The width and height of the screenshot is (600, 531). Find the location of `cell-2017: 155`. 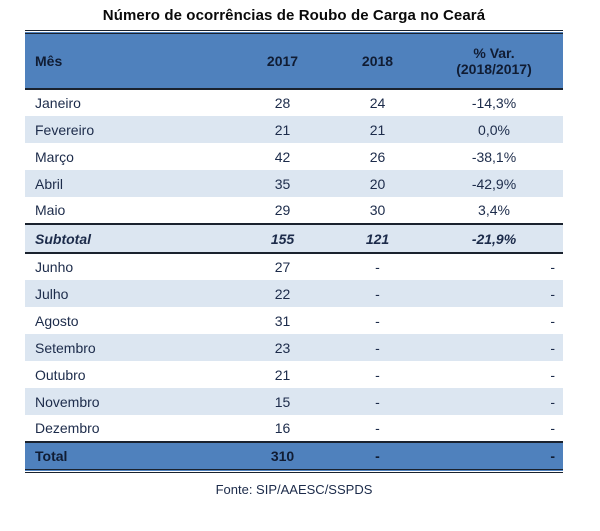

cell-2017: 155 is located at coordinates (282, 238).